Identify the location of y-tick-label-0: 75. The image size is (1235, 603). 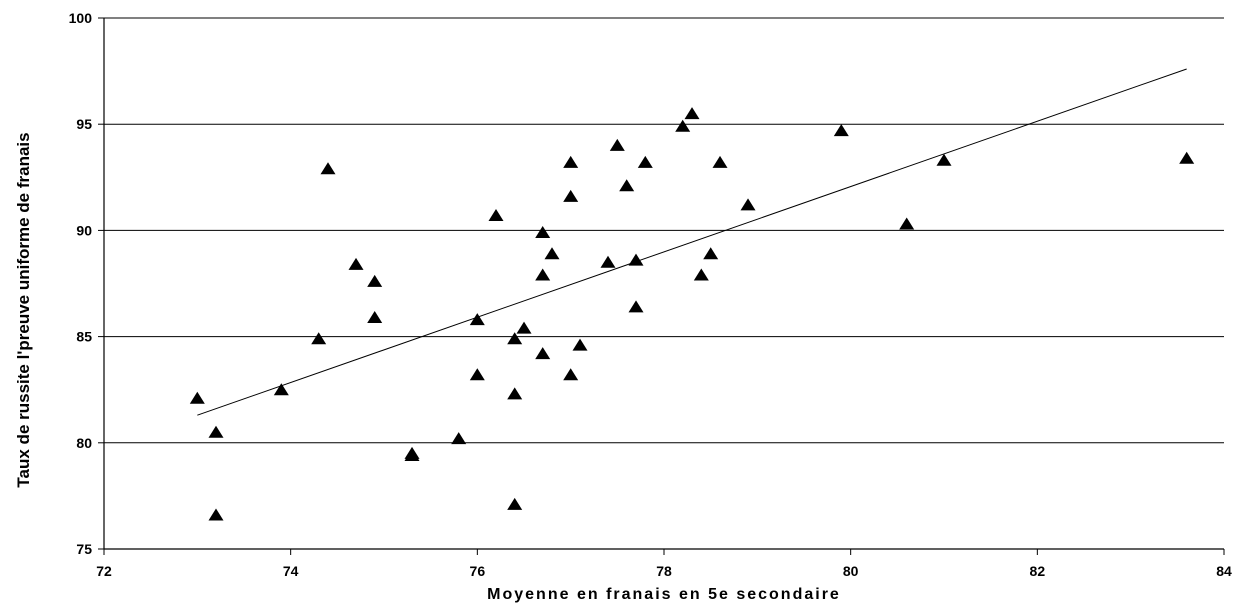
(84, 549).